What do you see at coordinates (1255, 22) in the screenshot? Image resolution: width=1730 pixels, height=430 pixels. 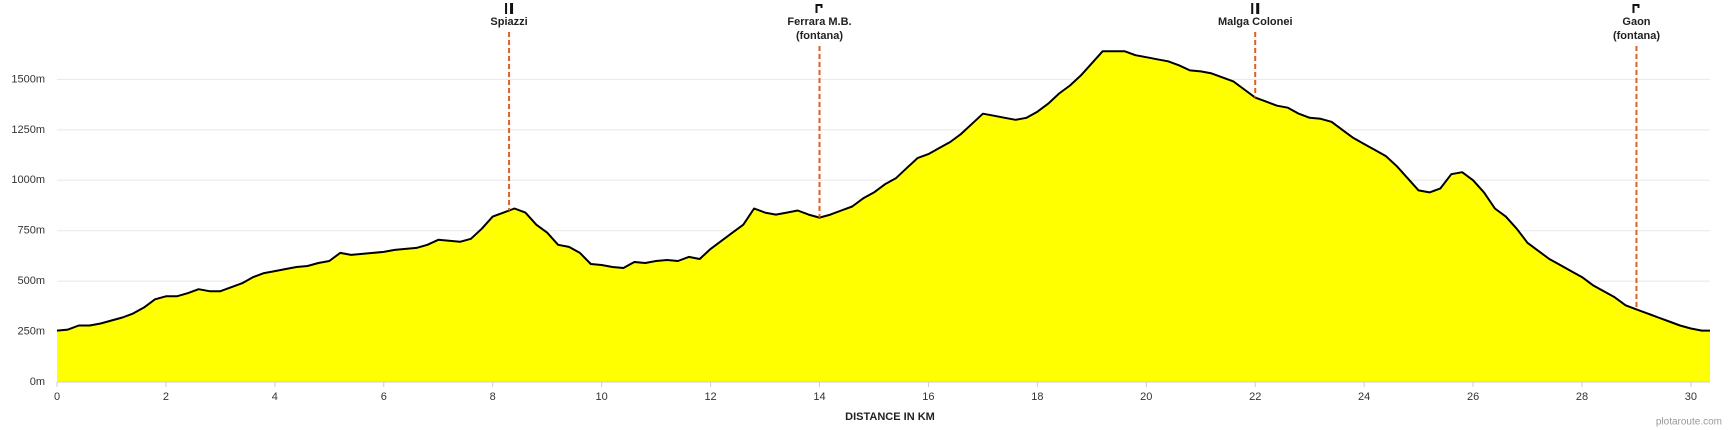 I see `waypoint-label: Malga Colonei` at bounding box center [1255, 22].